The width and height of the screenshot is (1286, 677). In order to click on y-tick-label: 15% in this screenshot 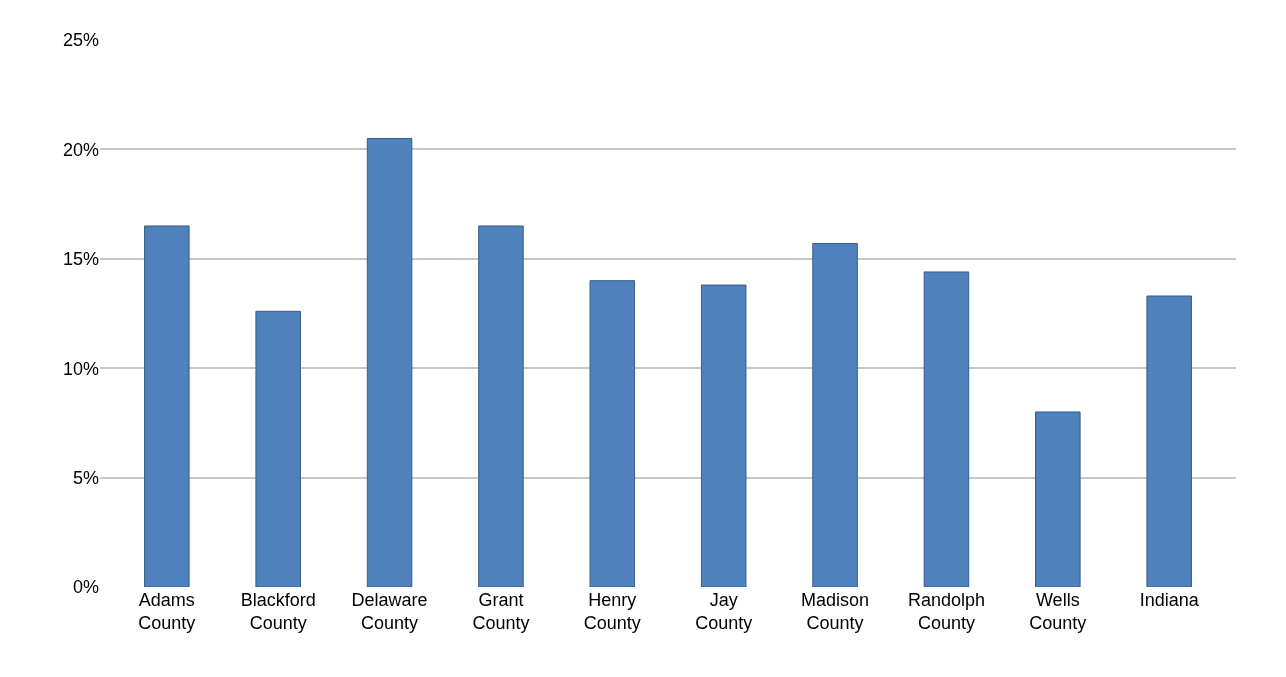, I will do `click(80, 259)`.